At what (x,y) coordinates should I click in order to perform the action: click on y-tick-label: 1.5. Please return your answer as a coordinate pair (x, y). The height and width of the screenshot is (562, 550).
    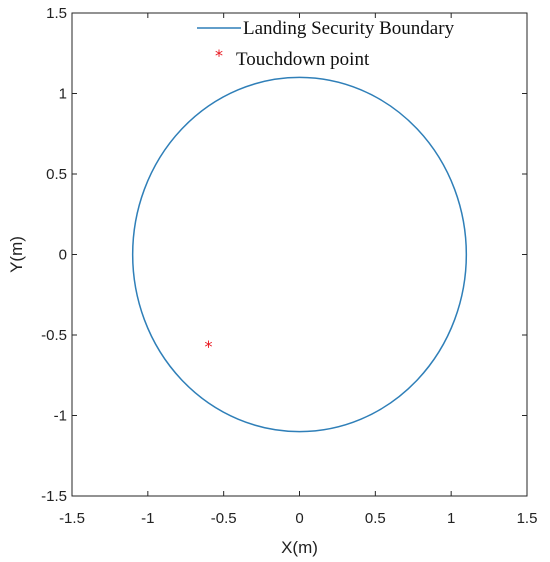
    Looking at the image, I should click on (56, 13).